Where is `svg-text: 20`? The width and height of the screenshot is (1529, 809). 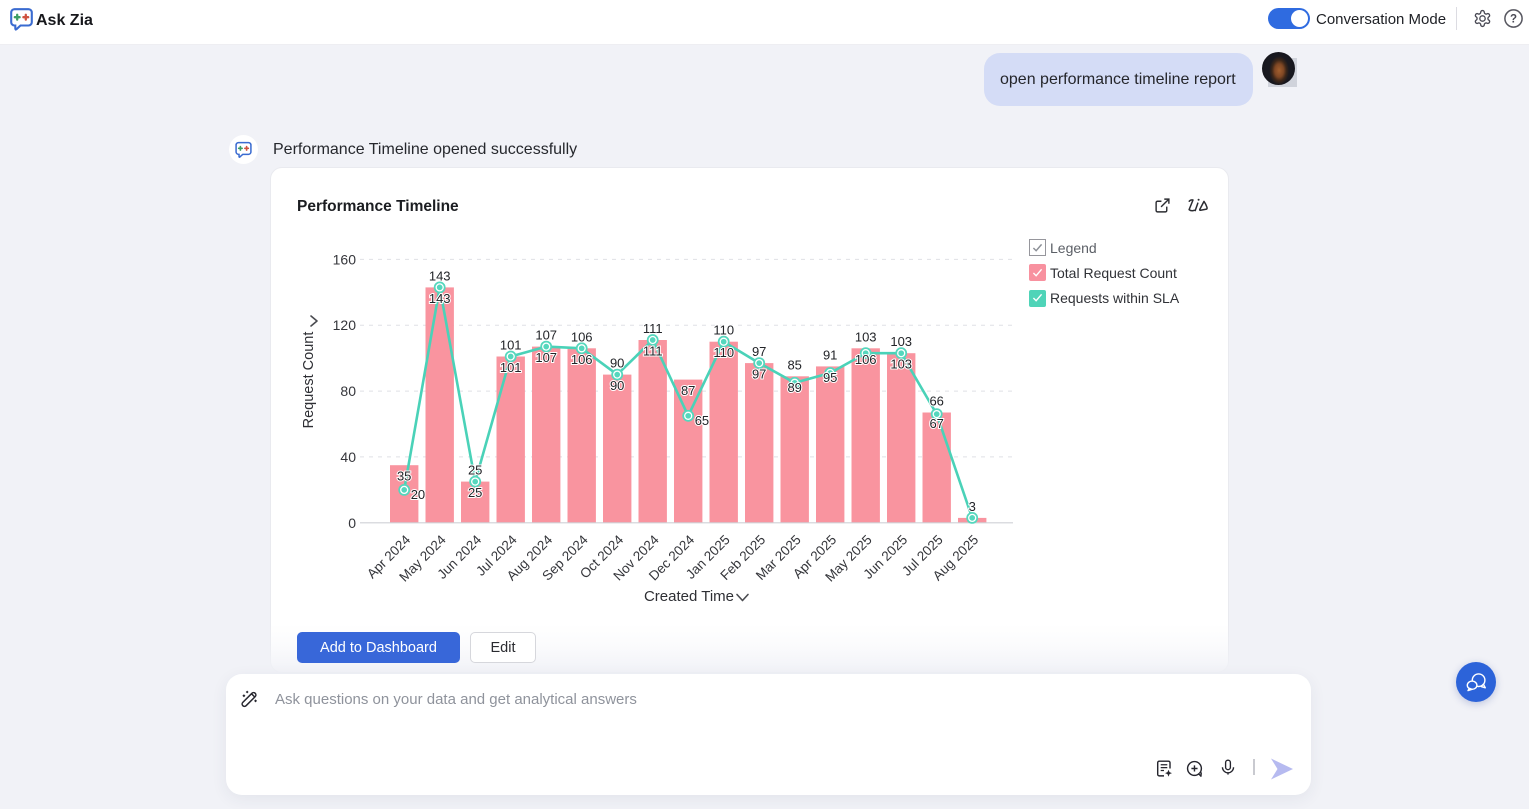 svg-text: 20 is located at coordinates (418, 494).